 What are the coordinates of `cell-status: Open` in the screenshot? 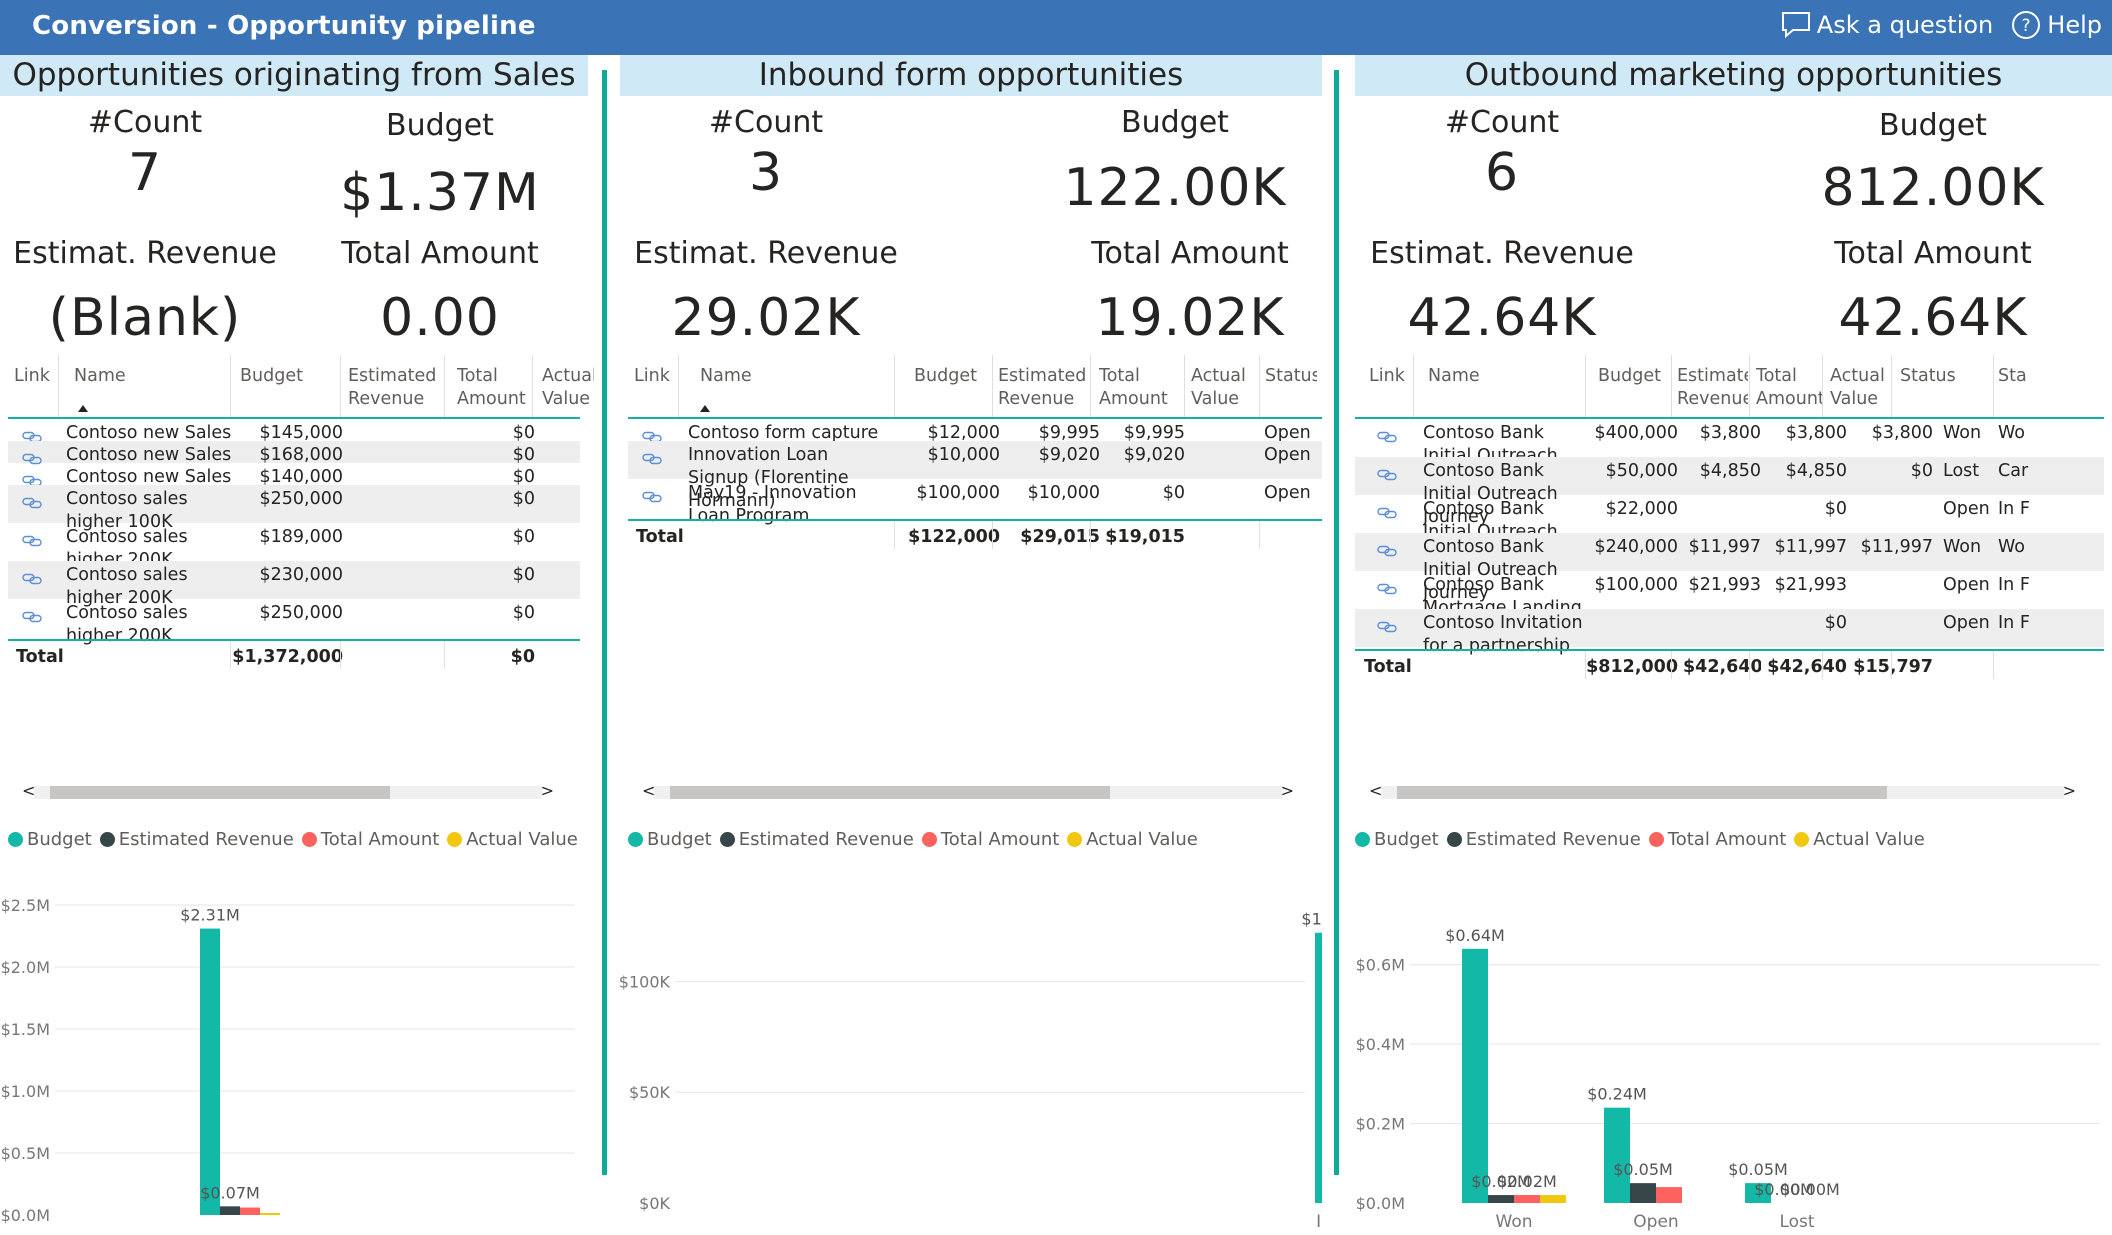 It's located at (1966, 509).